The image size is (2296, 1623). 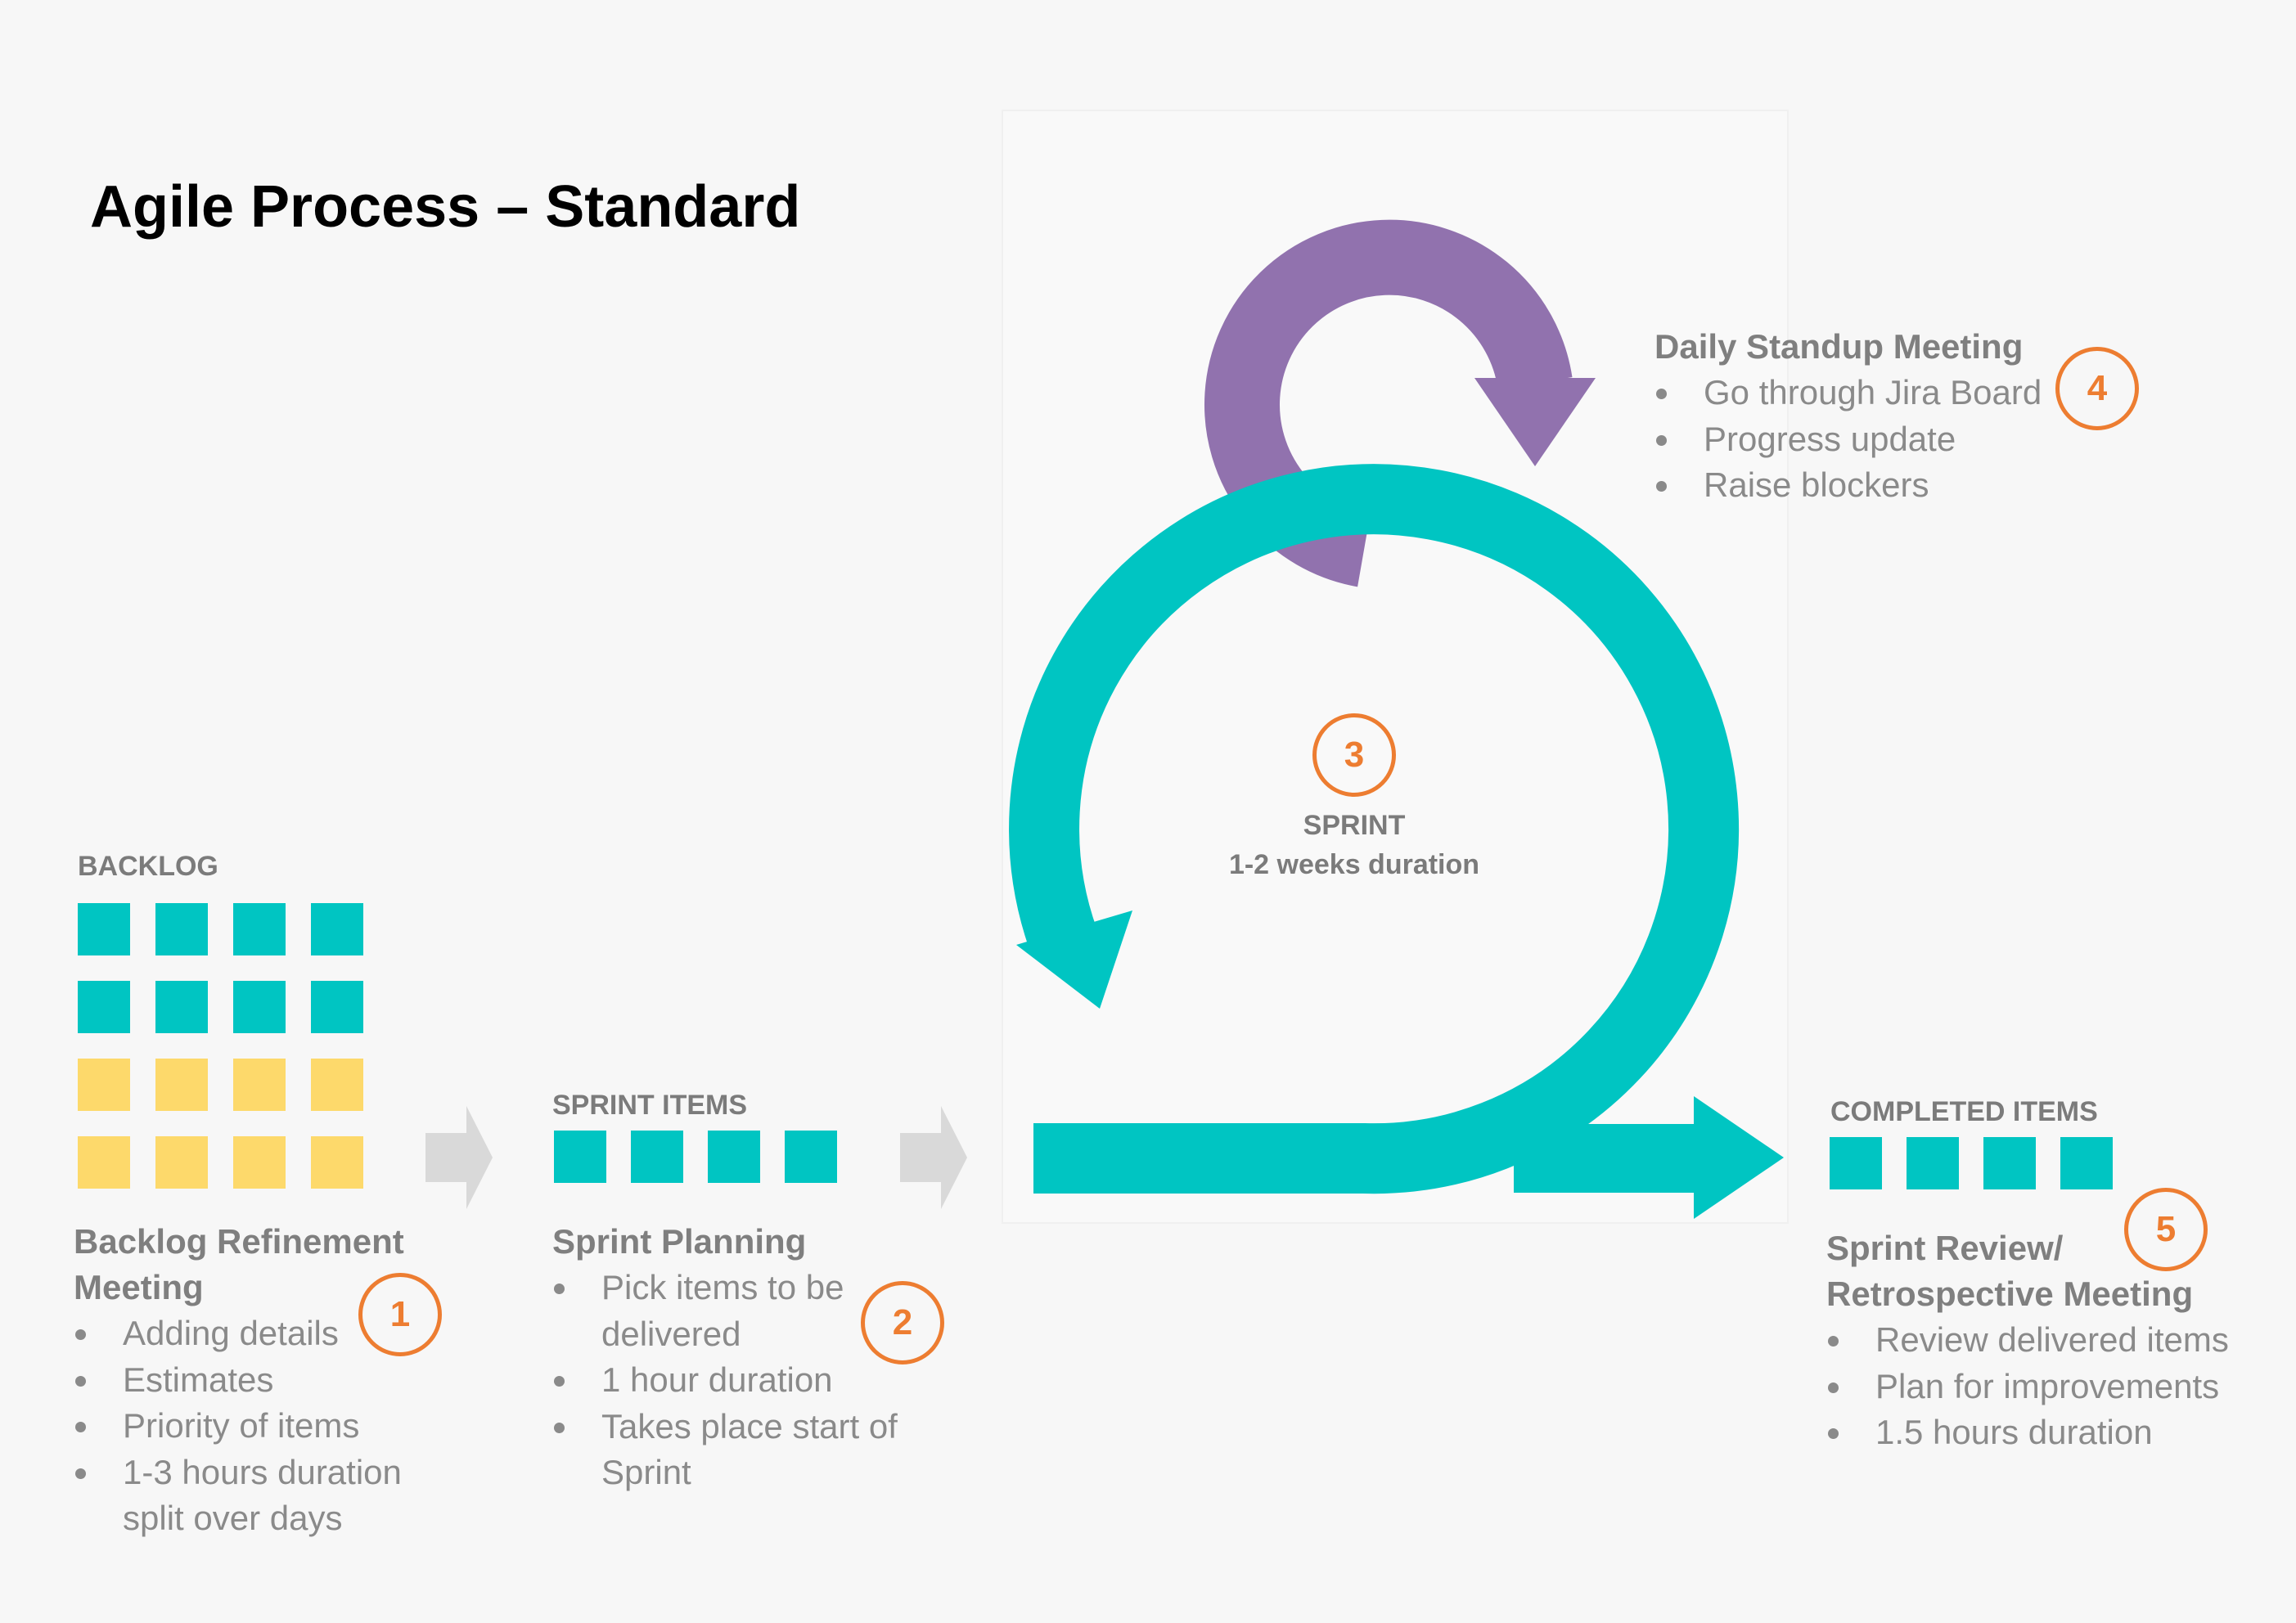 I want to click on list-item: Raise blockers, so click(x=1848, y=486).